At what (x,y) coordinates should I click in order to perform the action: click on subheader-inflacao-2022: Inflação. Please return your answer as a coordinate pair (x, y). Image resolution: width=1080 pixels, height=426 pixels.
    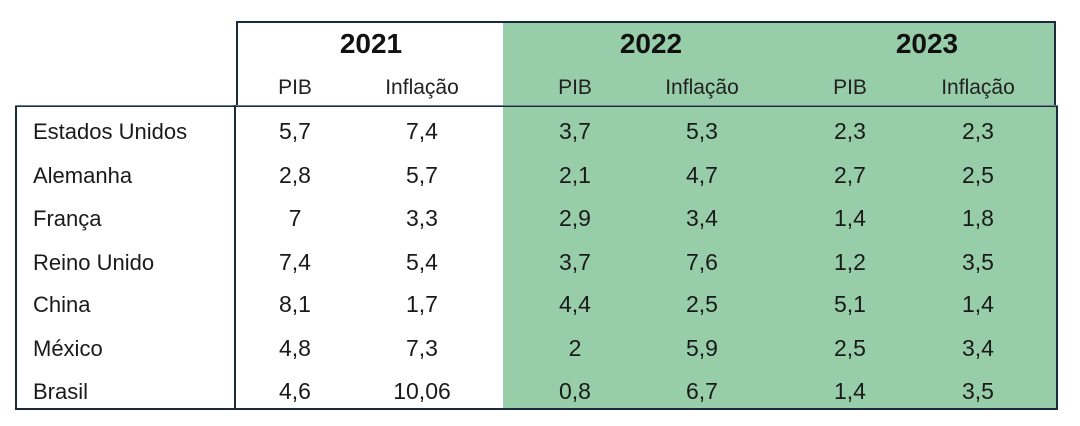
    Looking at the image, I should click on (702, 87).